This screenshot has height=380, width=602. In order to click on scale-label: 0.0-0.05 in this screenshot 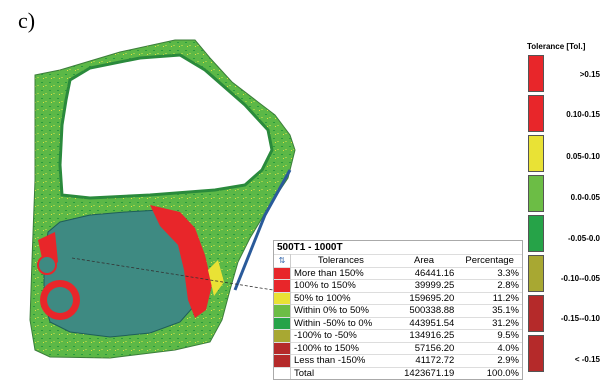, I will do `click(585, 197)`.